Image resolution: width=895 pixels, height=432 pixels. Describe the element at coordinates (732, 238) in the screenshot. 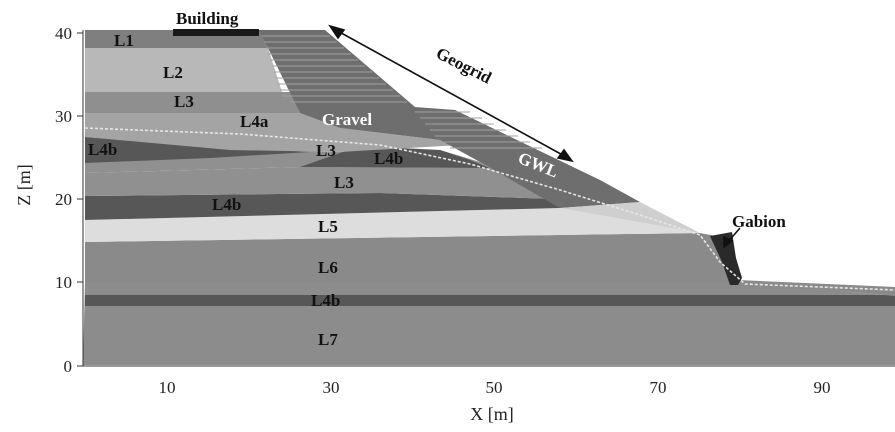

I see `gabion-pointer` at that location.